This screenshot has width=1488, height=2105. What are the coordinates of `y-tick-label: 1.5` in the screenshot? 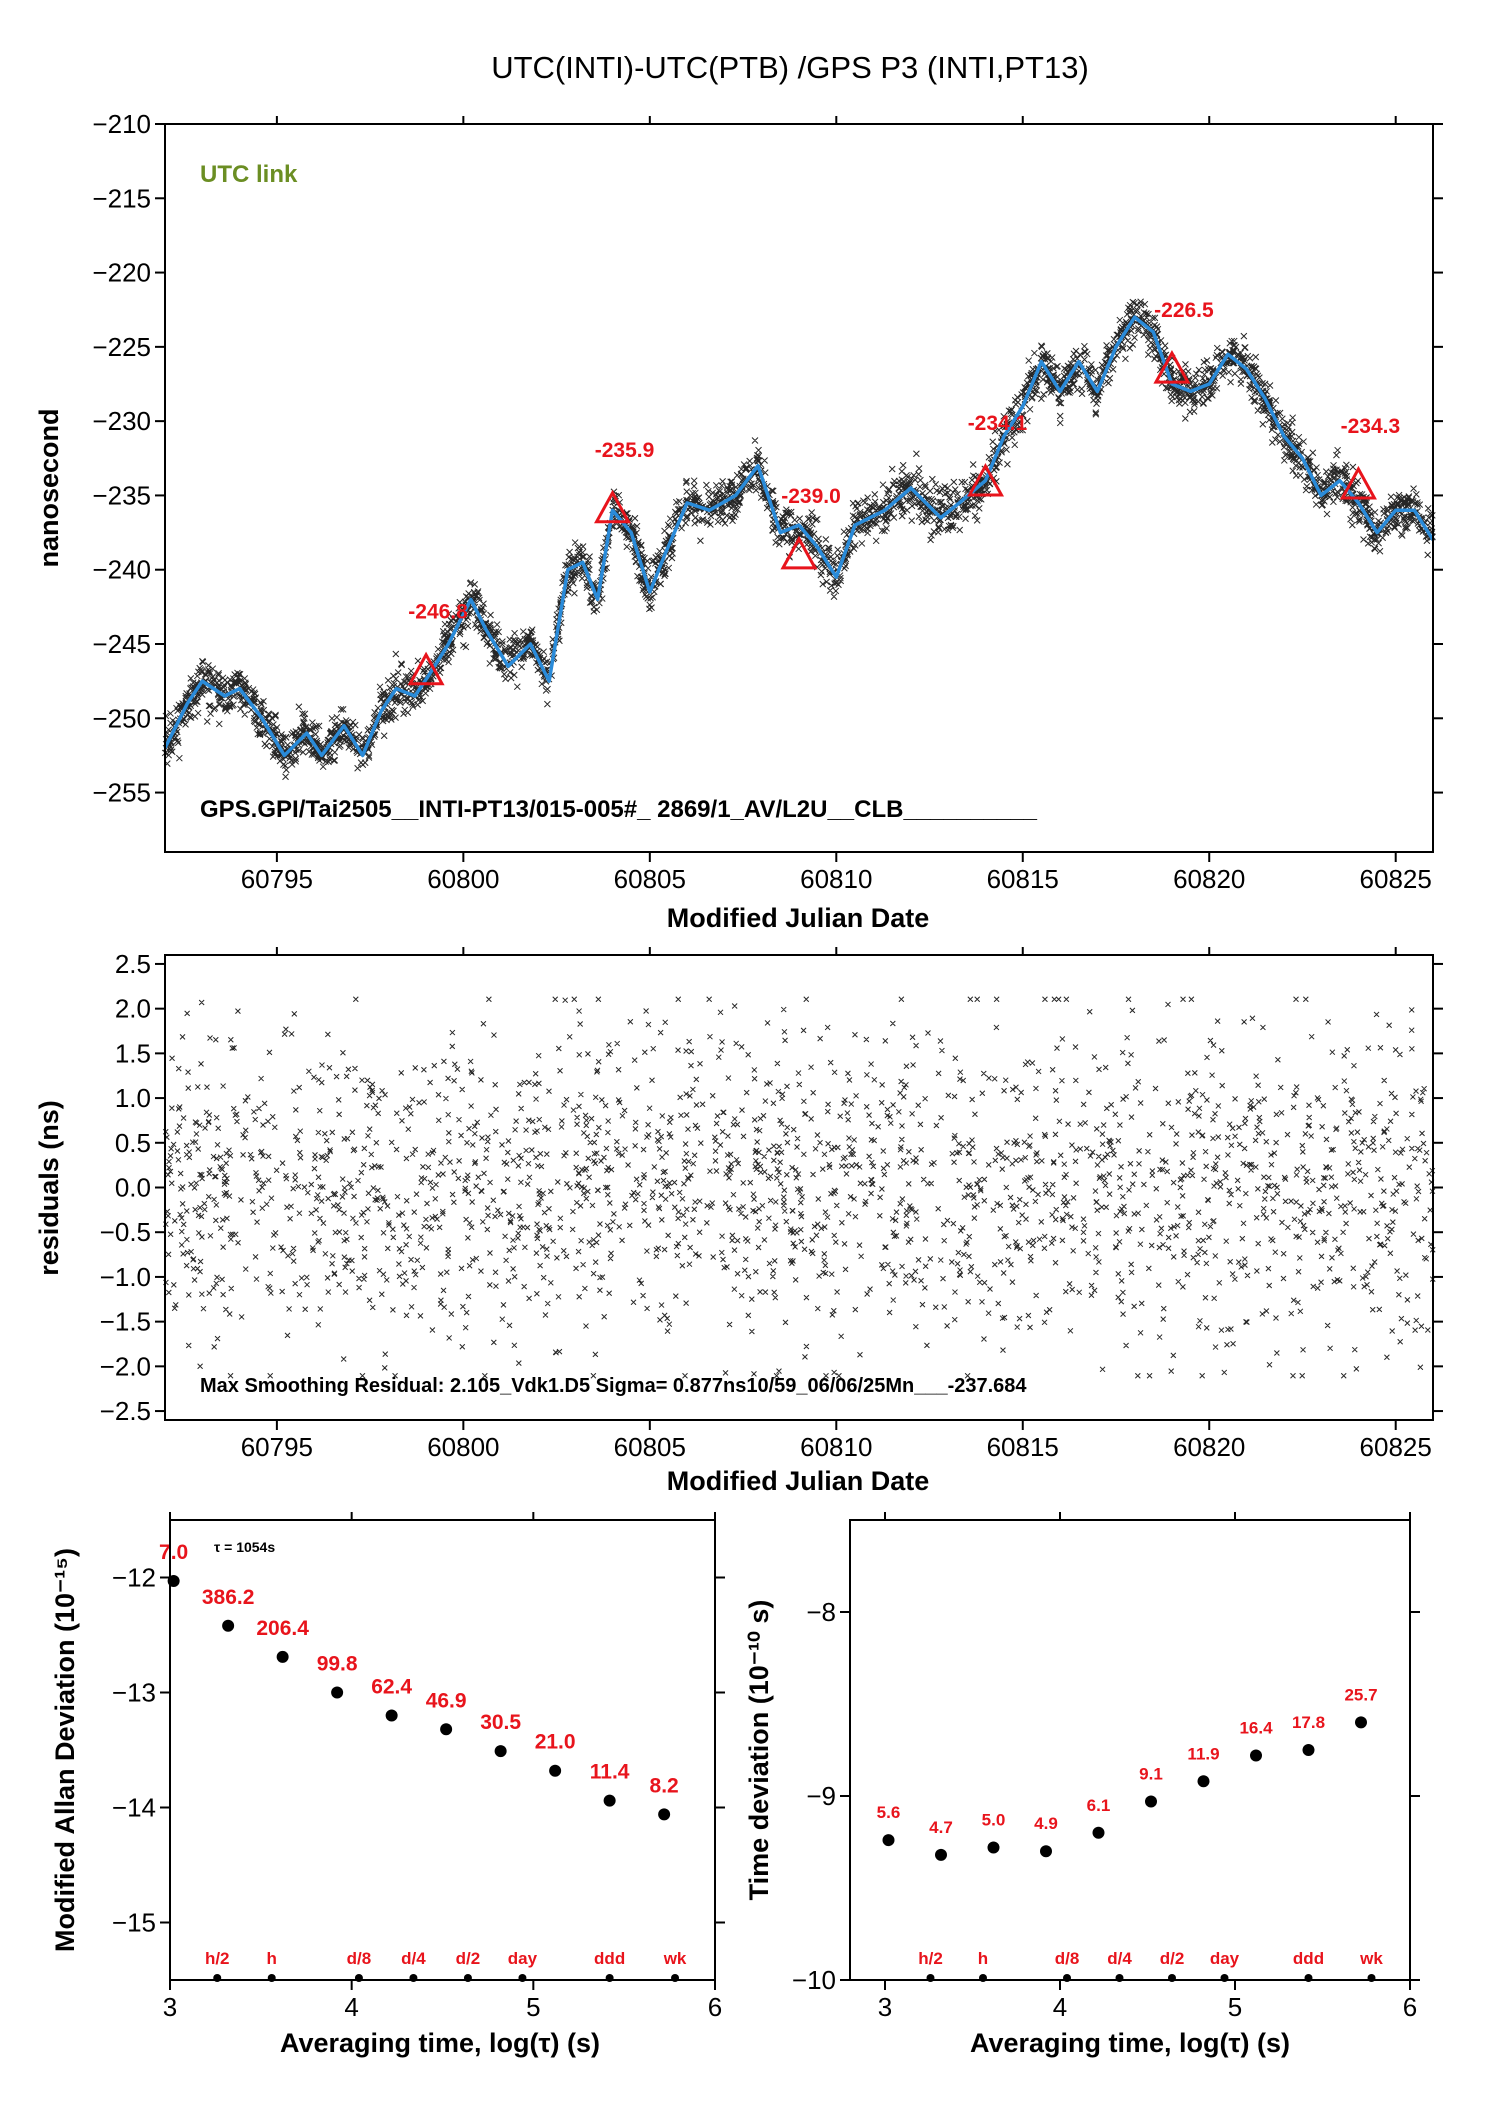 It's located at (133, 1053).